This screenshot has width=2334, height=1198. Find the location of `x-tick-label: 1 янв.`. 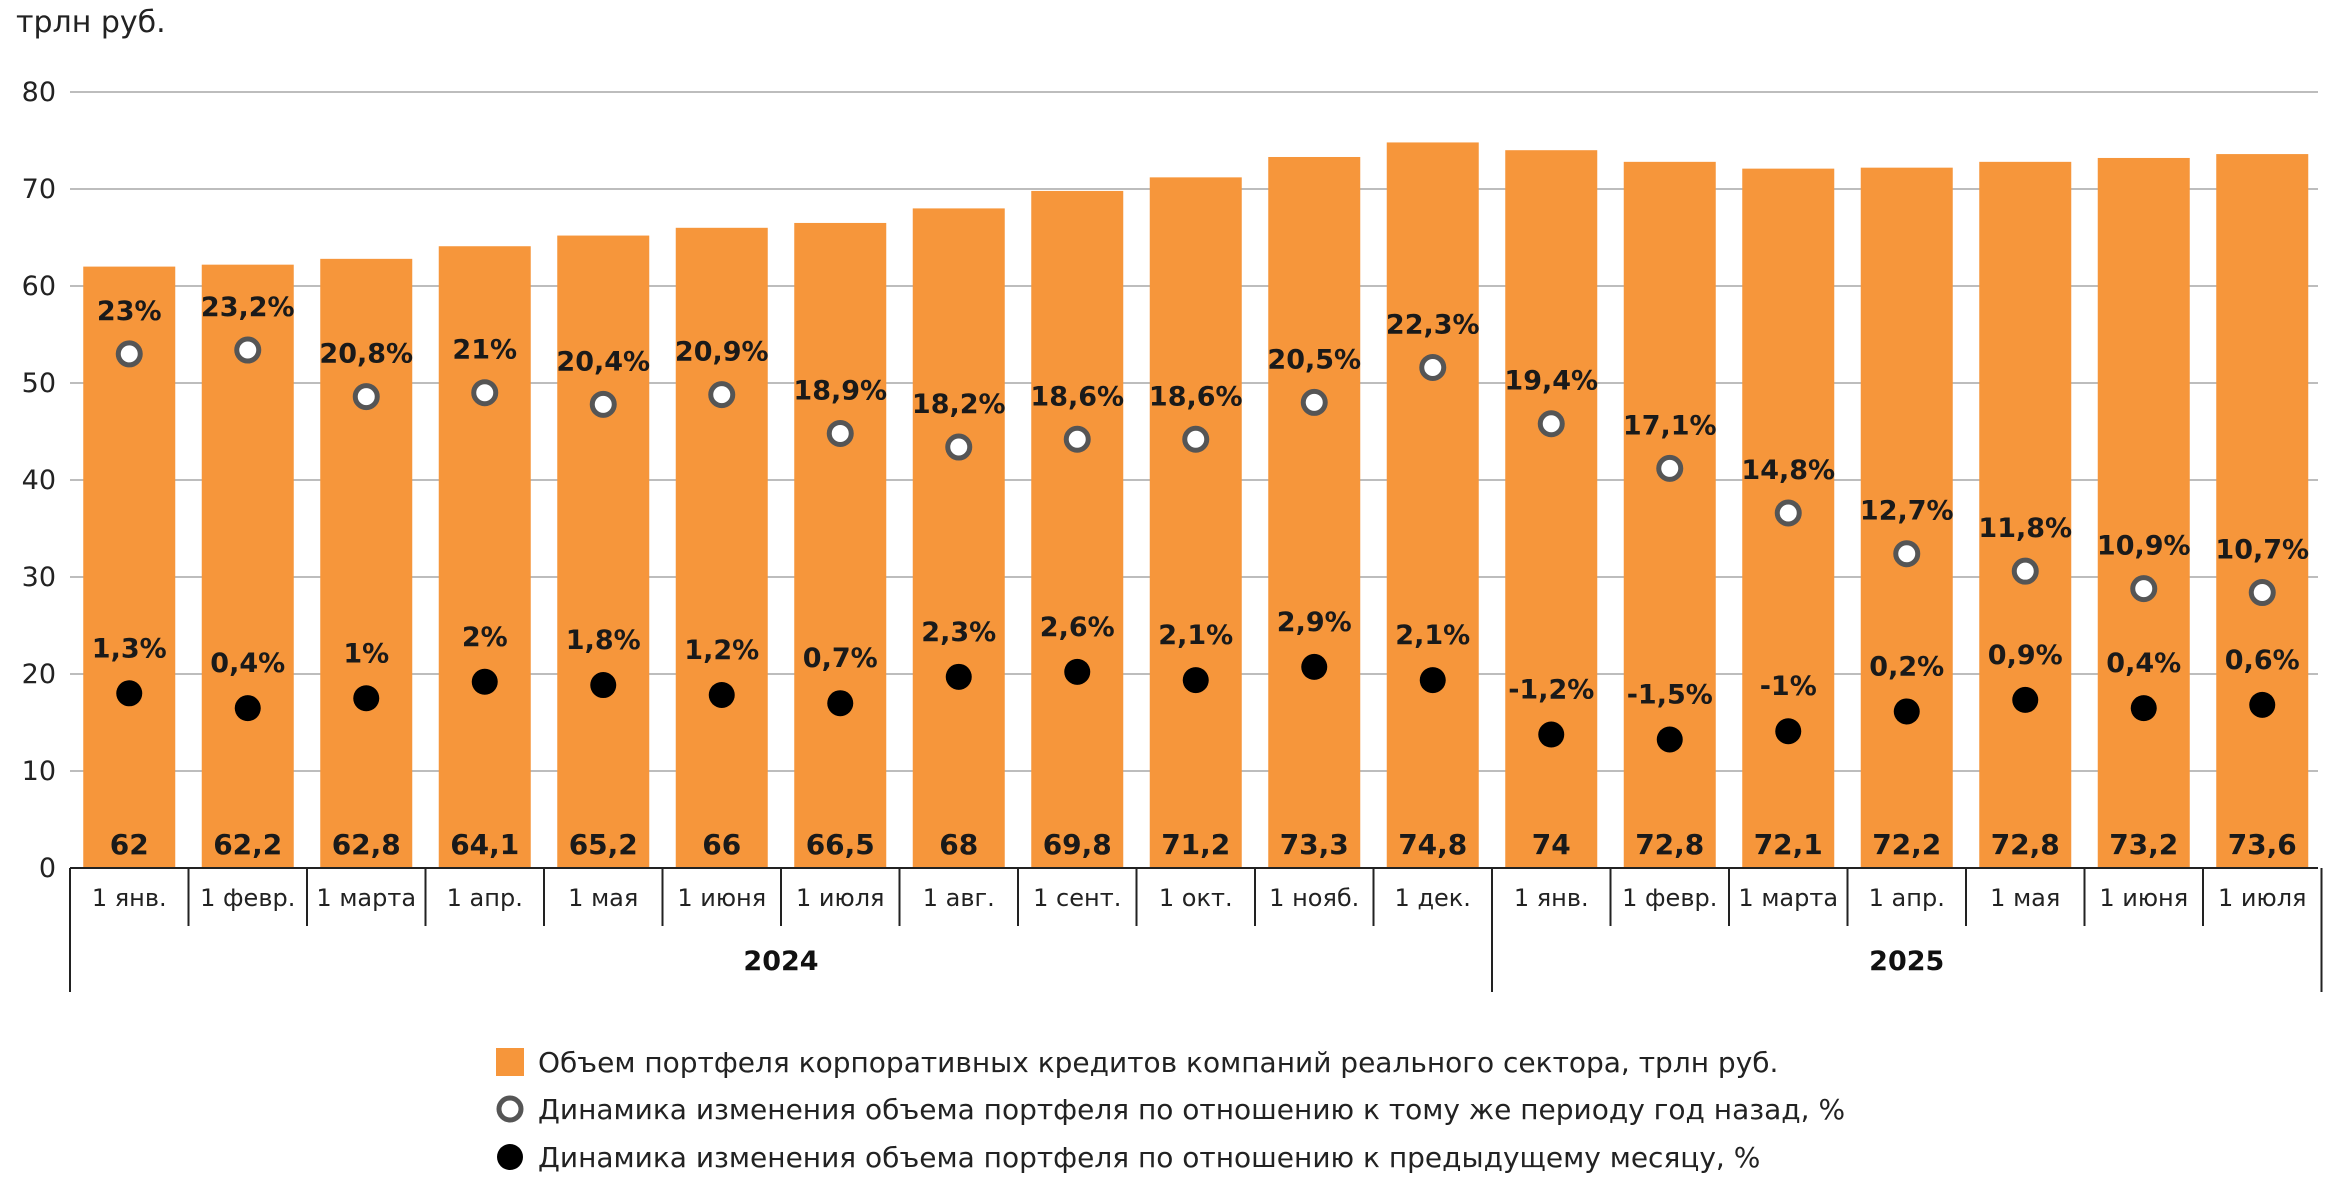

x-tick-label: 1 янв. is located at coordinates (1551, 898).